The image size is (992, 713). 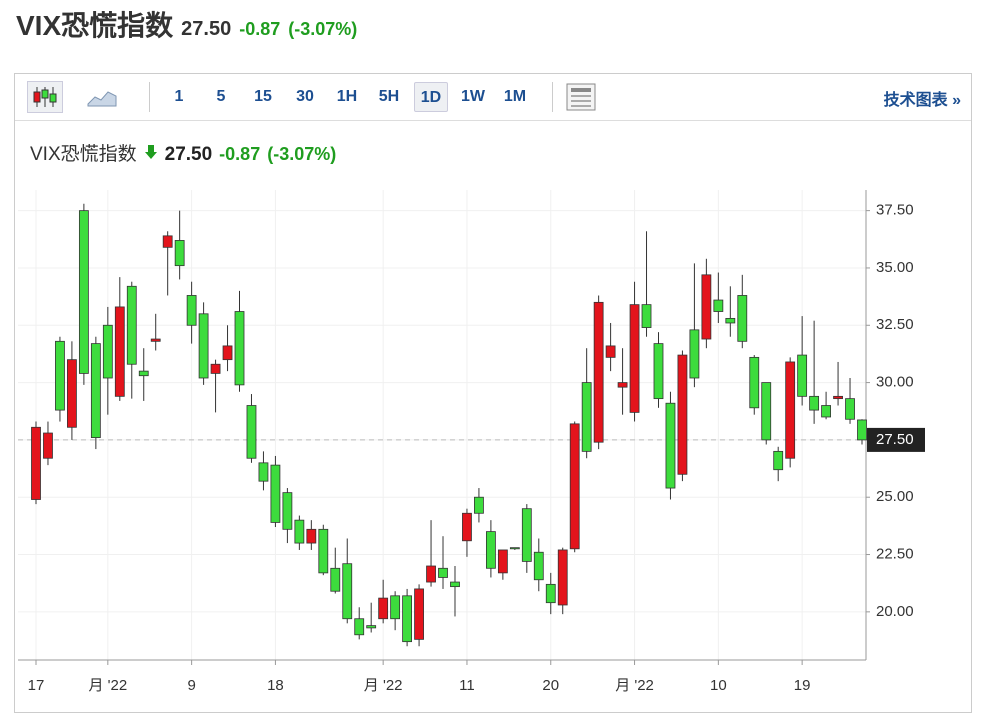 I want to click on down-arrow, so click(x=150, y=152).